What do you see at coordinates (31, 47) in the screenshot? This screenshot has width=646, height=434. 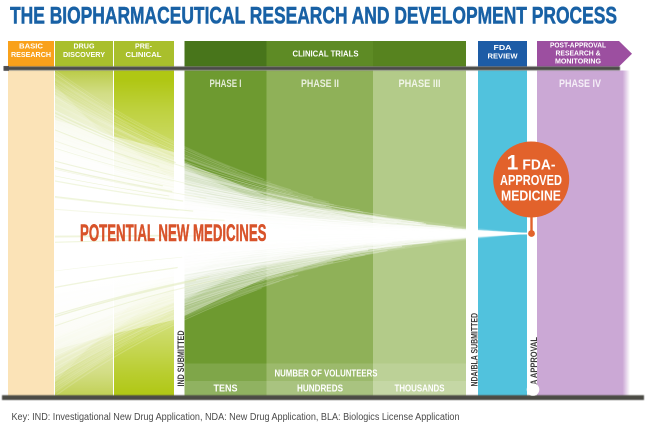 I see `svg-text: BASIC` at bounding box center [31, 47].